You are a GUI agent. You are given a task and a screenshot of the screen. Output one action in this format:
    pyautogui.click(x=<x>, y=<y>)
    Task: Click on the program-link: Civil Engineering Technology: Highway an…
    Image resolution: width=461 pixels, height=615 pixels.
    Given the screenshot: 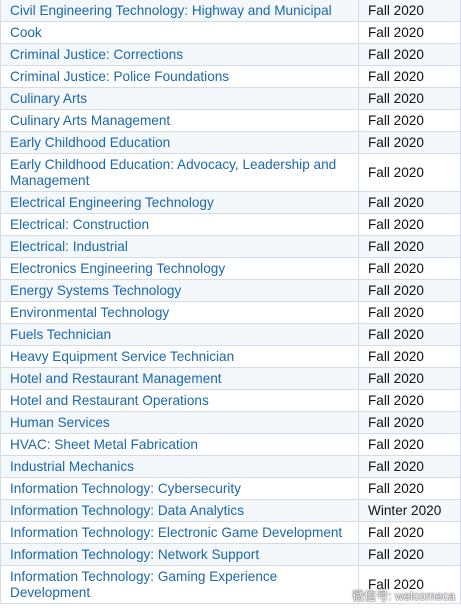 What is the action you would take?
    pyautogui.click(x=171, y=10)
    